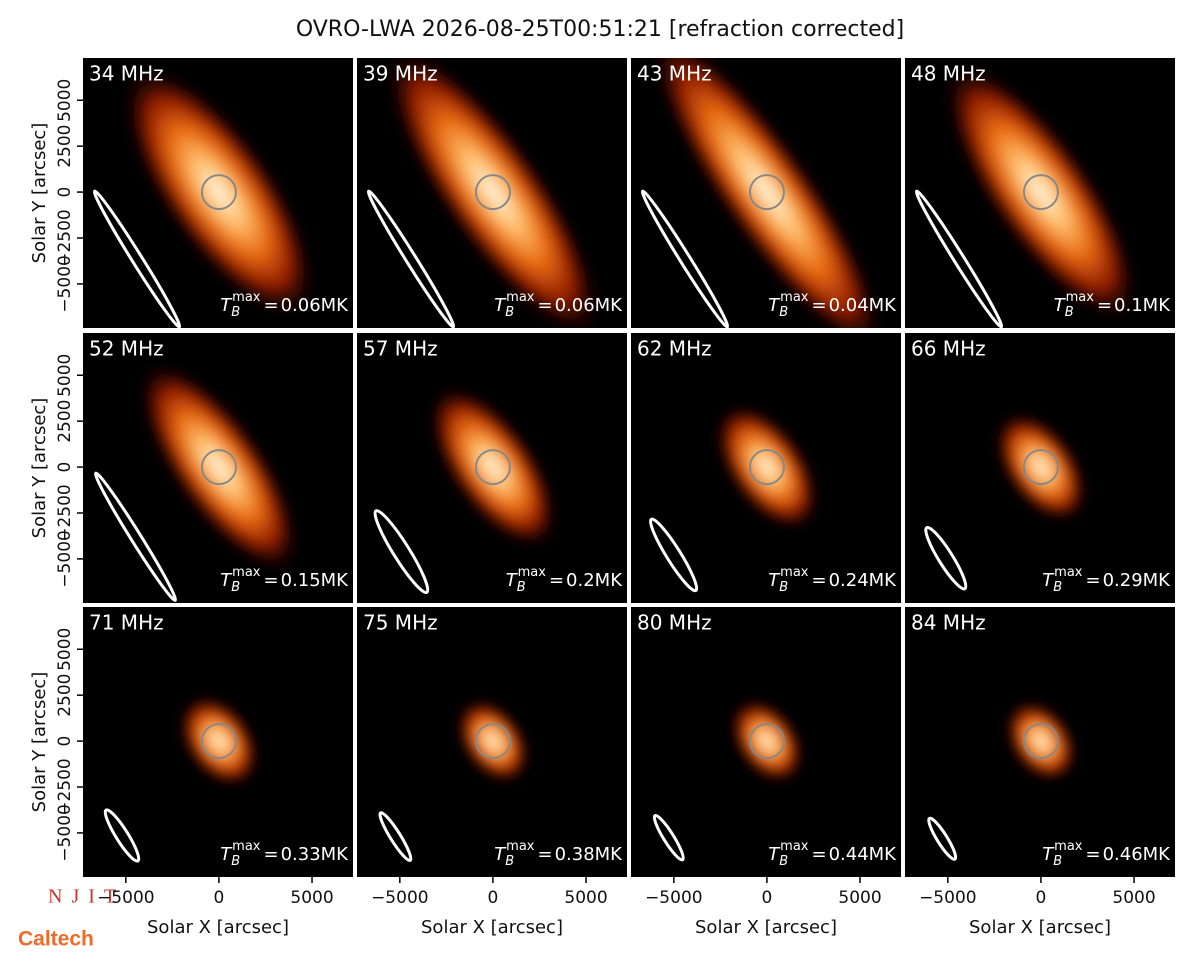 This screenshot has height=979, width=1200. Describe the element at coordinates (863, 305) in the screenshot. I see `tmax-value: 0.04MK` at that location.